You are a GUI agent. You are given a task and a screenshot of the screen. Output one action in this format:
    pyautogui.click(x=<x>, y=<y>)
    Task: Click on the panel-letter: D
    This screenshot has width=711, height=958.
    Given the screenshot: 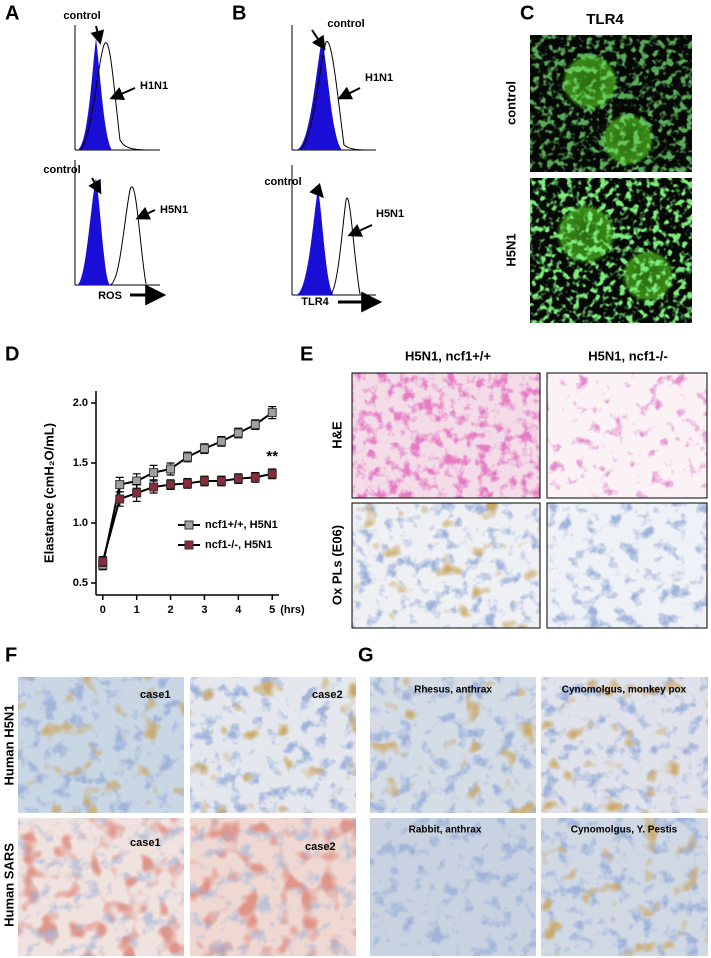 What is the action you would take?
    pyautogui.click(x=12, y=354)
    